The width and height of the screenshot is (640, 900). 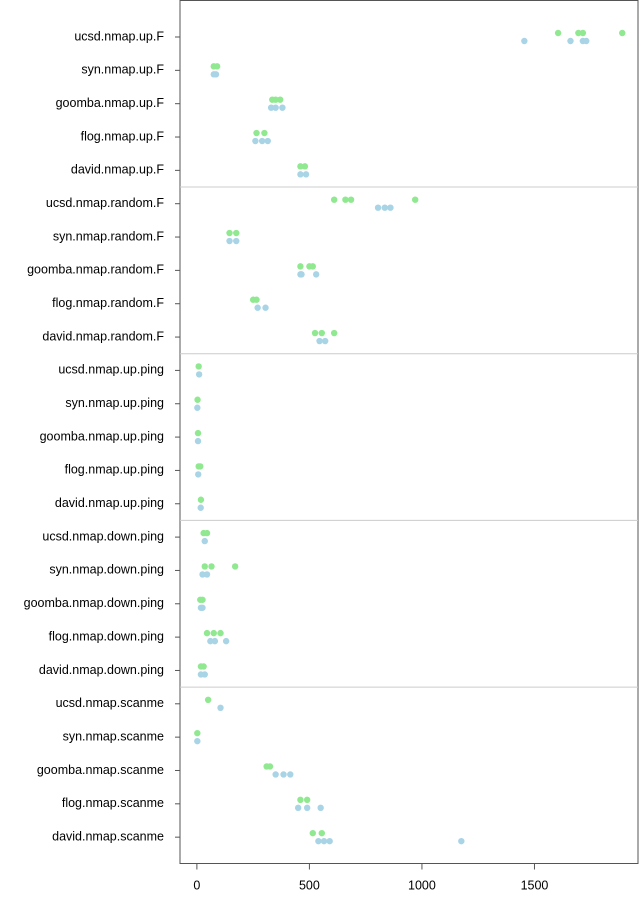 I want to click on y-tick-label: flog.nmap.random.F, so click(x=108, y=303).